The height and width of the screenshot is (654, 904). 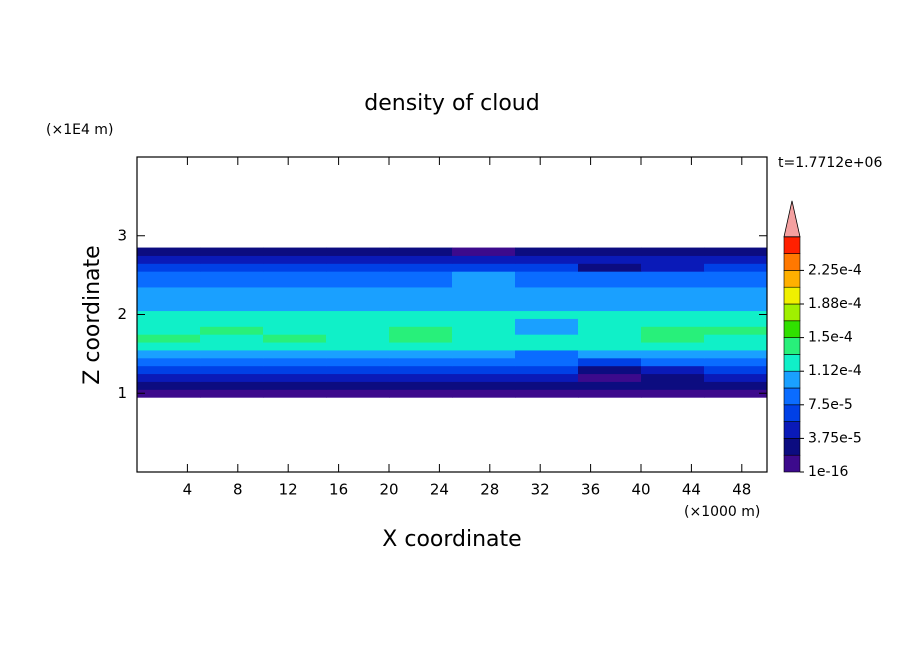 I want to click on y-unit: (×1E4 m), so click(x=79, y=130).